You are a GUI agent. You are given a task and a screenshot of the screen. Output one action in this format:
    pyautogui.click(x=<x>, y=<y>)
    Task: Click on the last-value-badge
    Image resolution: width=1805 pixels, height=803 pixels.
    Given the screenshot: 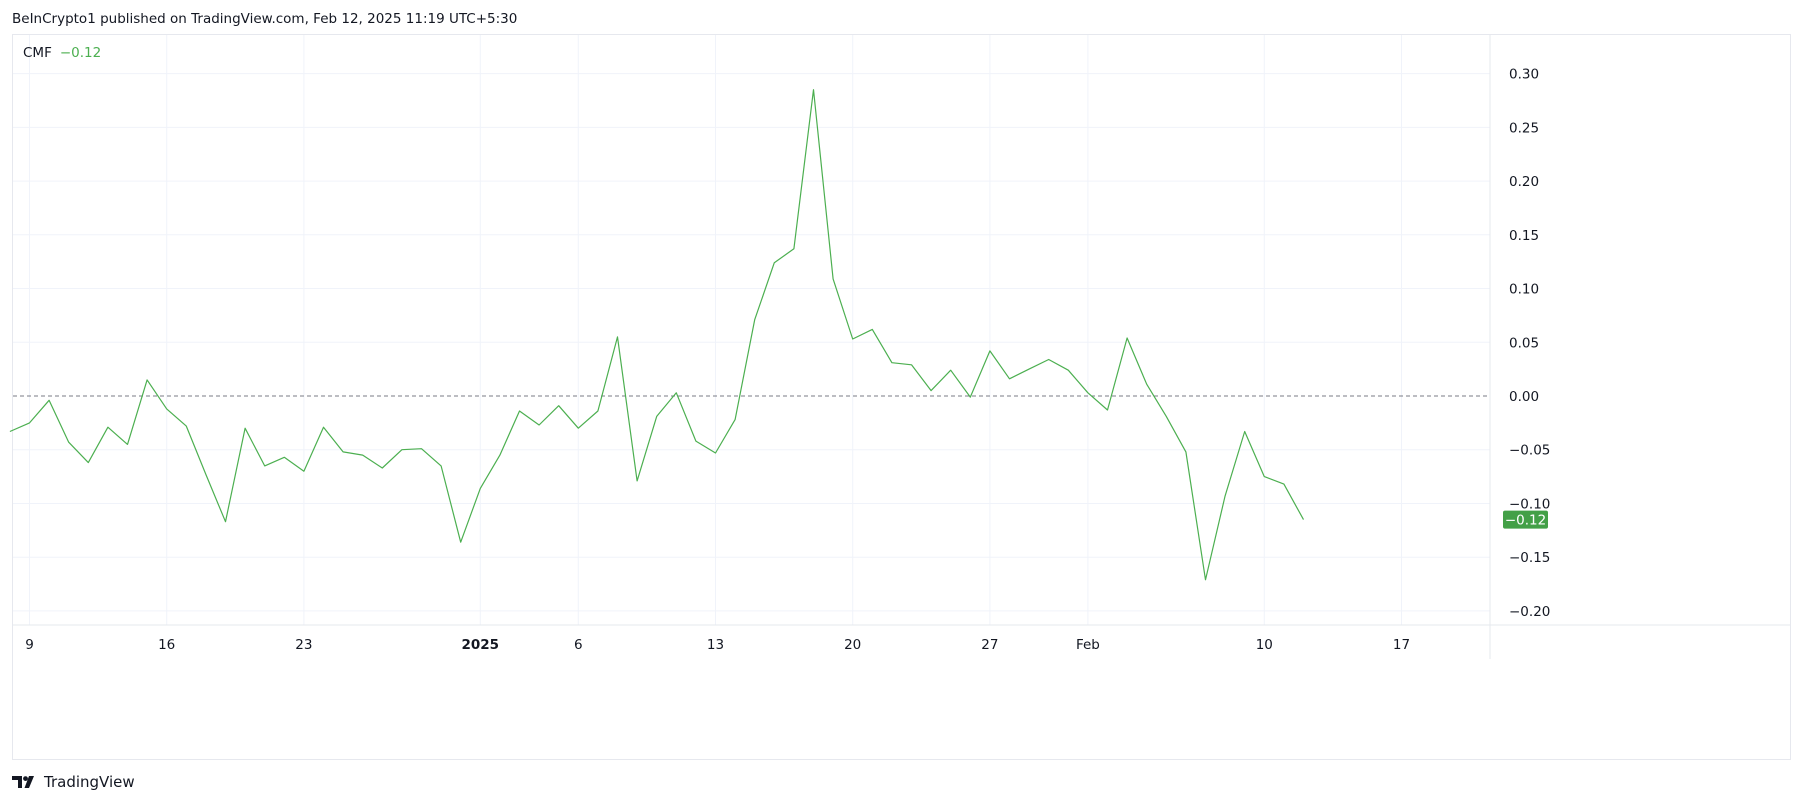 What is the action you would take?
    pyautogui.click(x=1525, y=519)
    